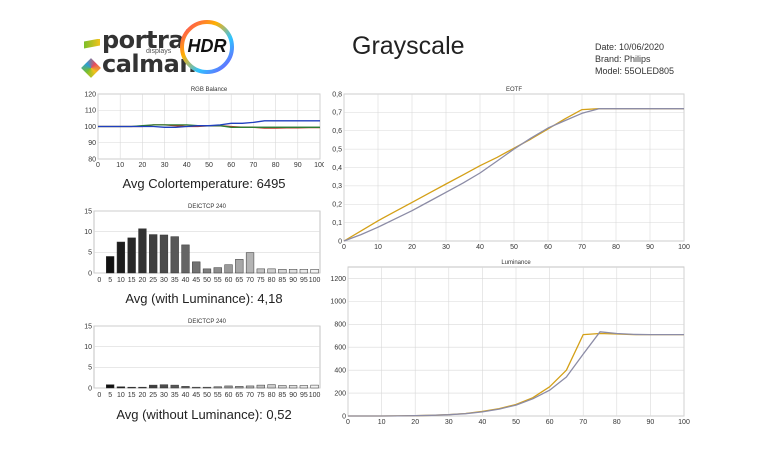 The image size is (770, 450). What do you see at coordinates (92, 159) in the screenshot?
I see `y-tick-label: 80` at bounding box center [92, 159].